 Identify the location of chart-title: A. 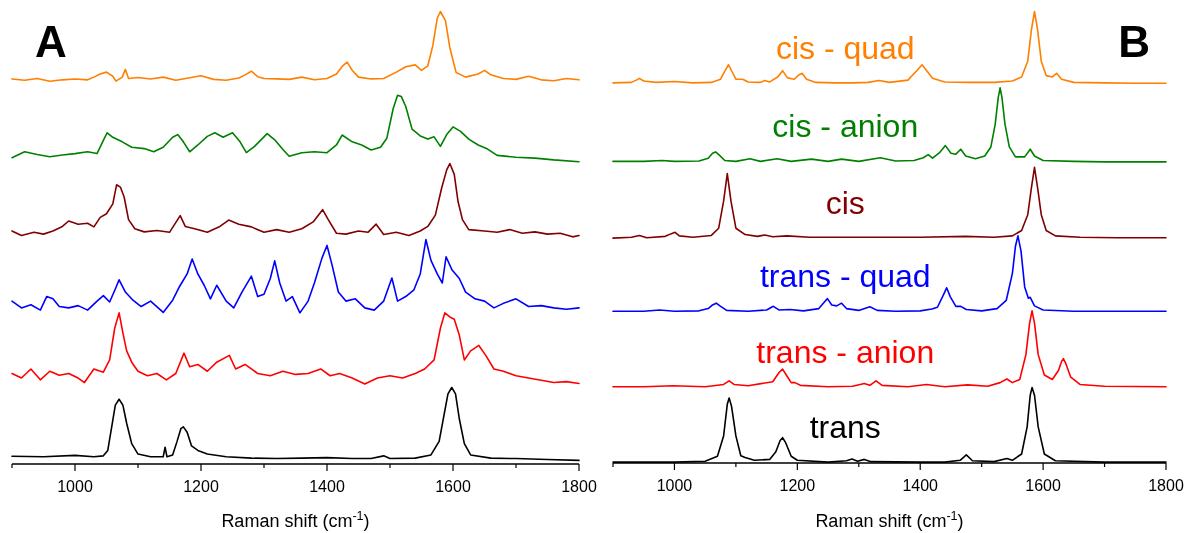
(51, 41).